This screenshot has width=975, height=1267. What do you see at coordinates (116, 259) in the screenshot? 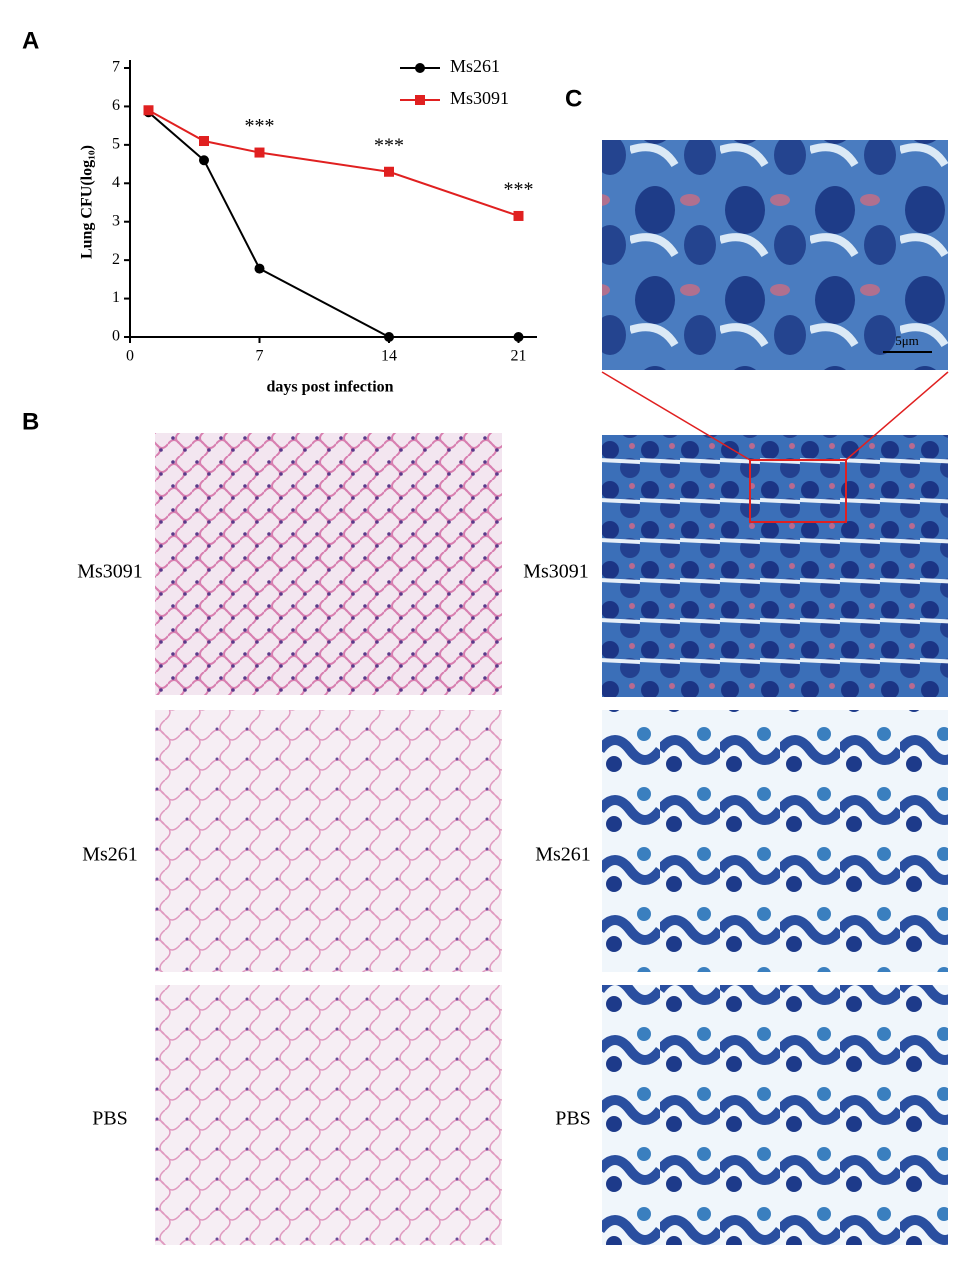
I see `y-tick-label: 2` at bounding box center [116, 259].